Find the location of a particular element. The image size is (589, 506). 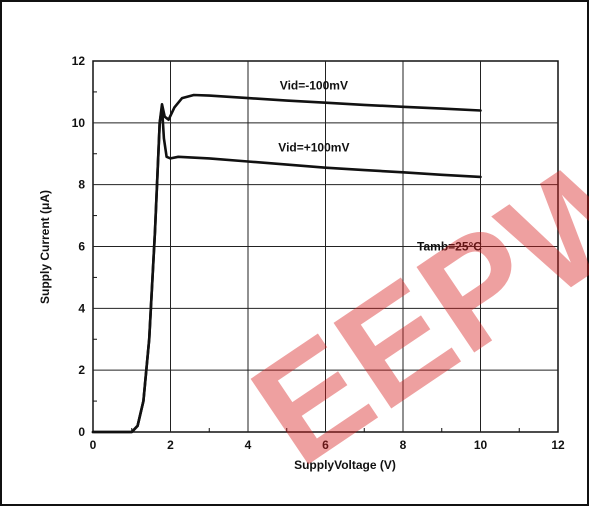

x-tick-label: 10 is located at coordinates (481, 445).